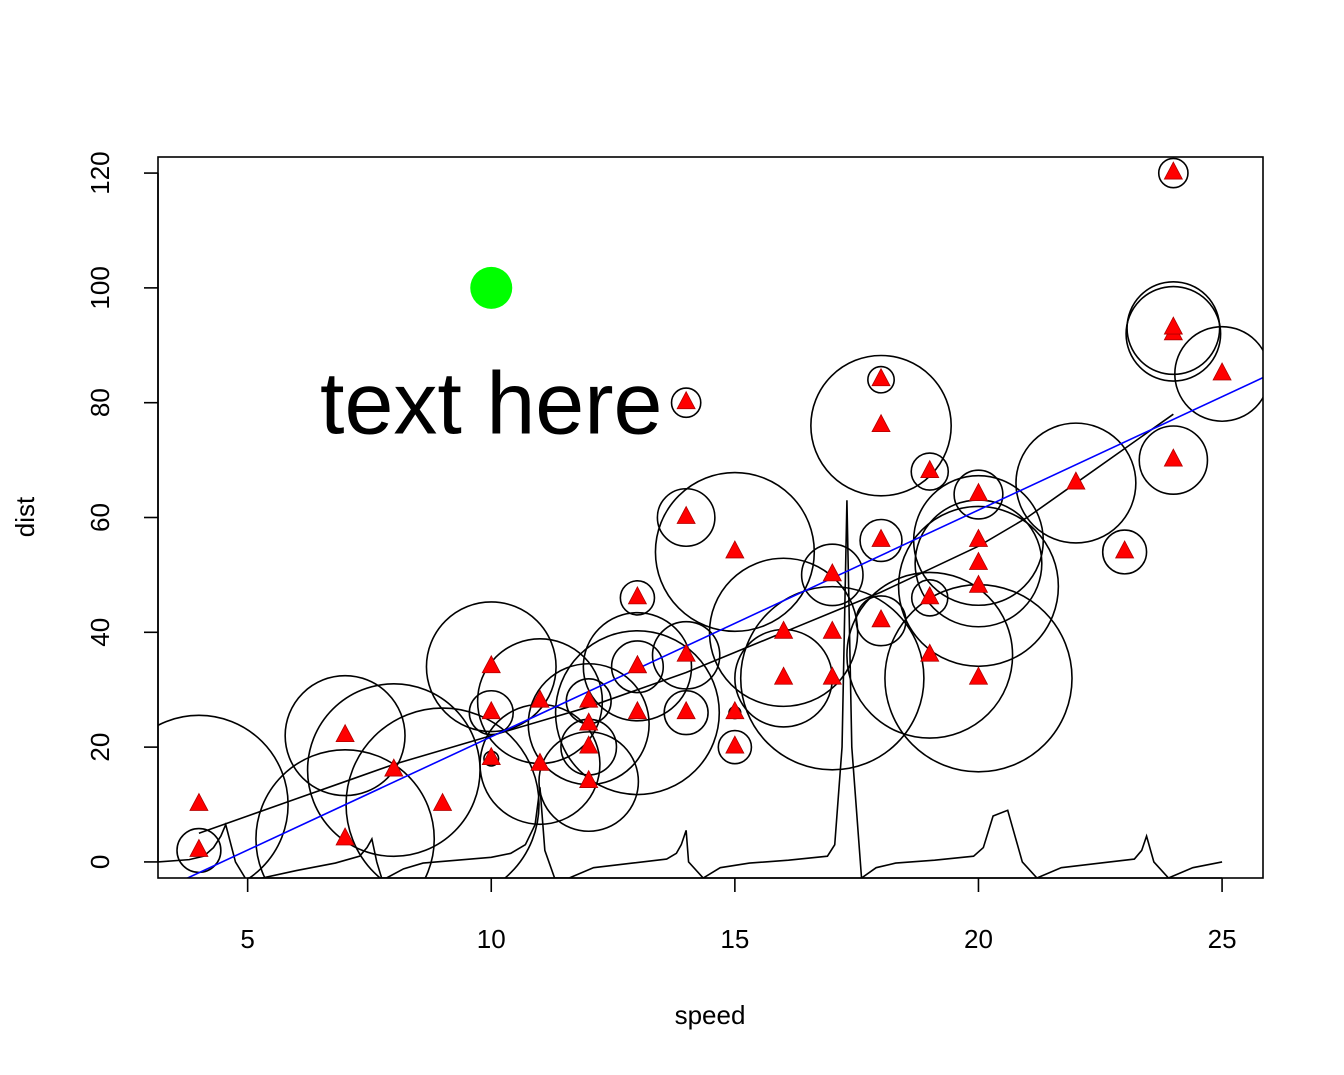 This screenshot has height=1075, width=1344. I want to click on highlight-point, so click(491, 287).